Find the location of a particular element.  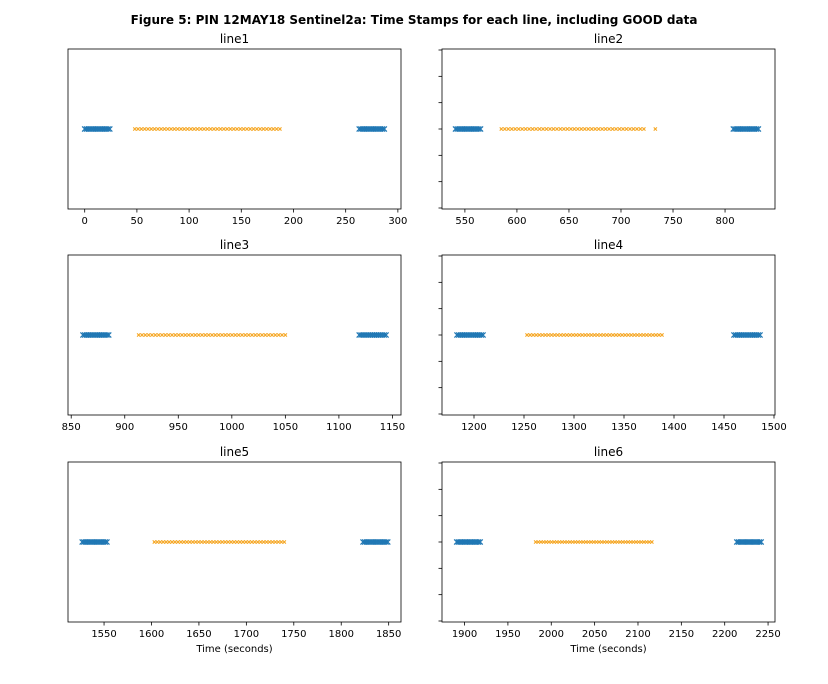

x-tick-label: 800 is located at coordinates (725, 221).